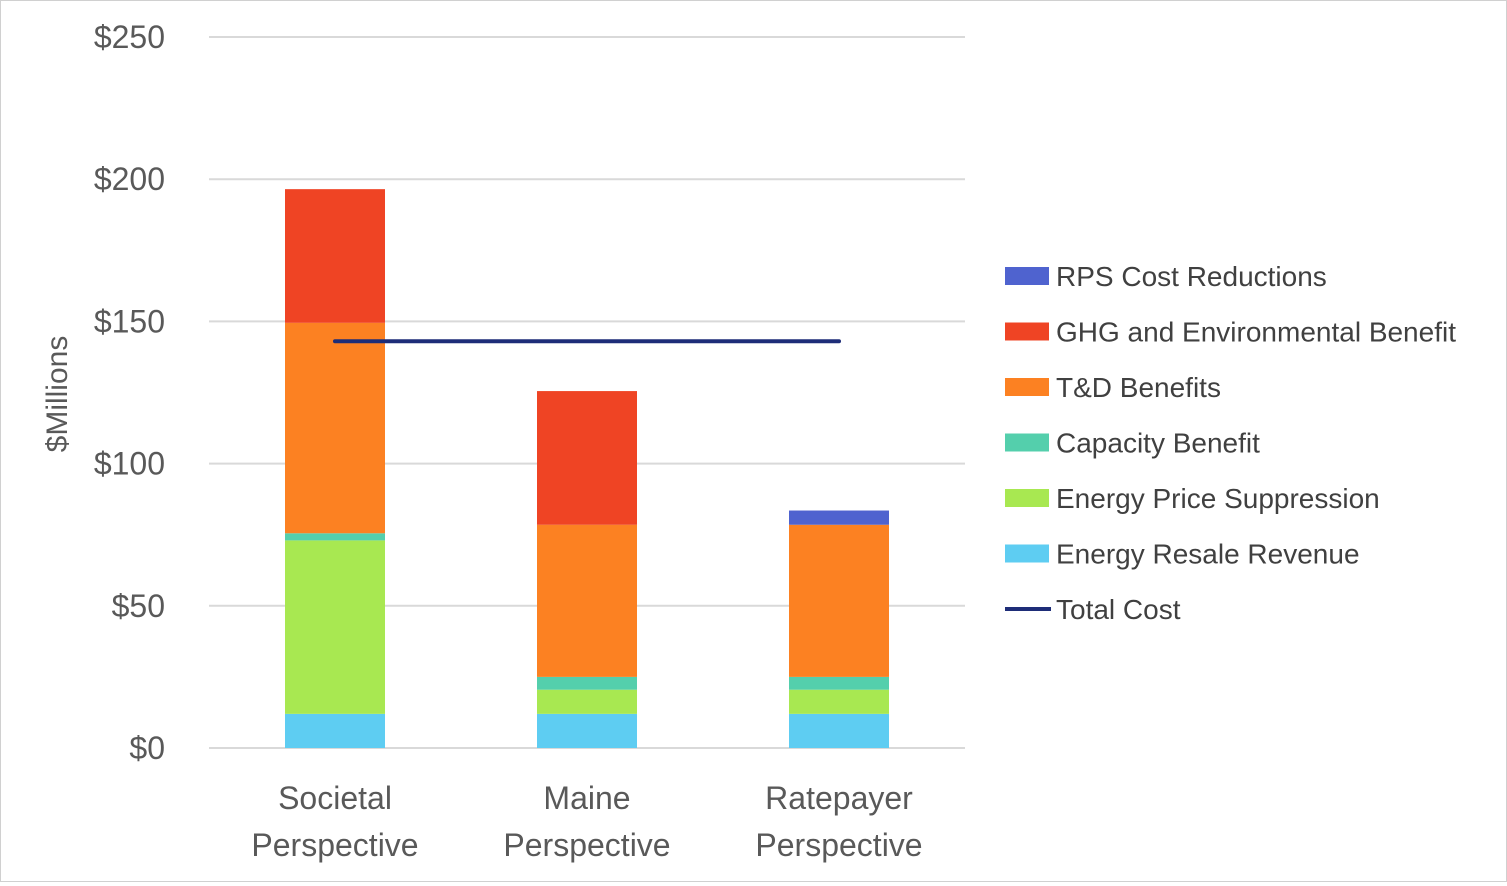 Image resolution: width=1507 pixels, height=886 pixels. Describe the element at coordinates (138, 606) in the screenshot. I see `y-tick-label: $50` at that location.